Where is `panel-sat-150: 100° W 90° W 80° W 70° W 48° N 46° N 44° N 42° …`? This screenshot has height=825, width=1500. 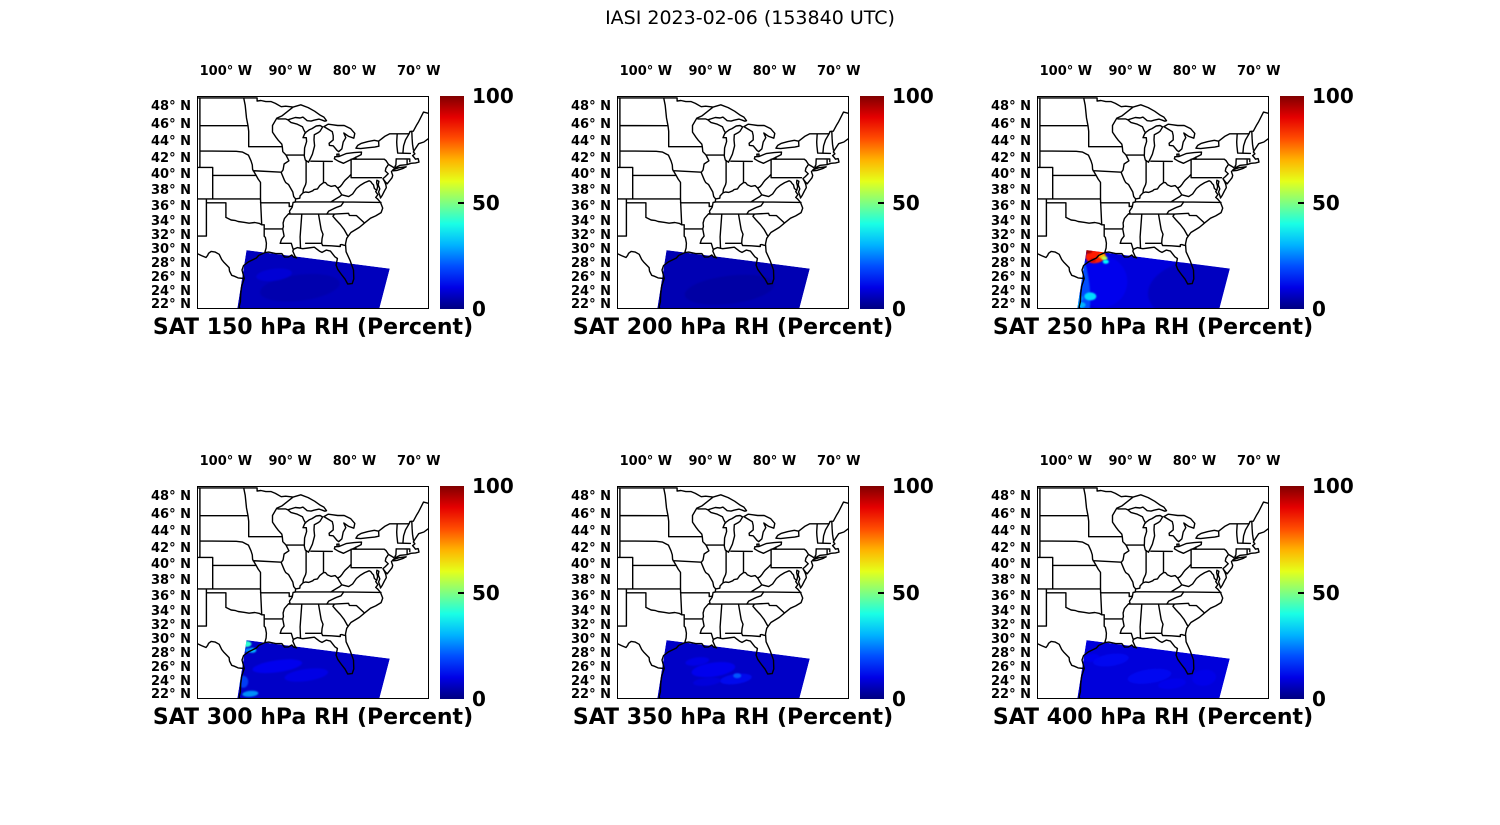 panel-sat-150: 100° W 90° W 80° W 70° W 48° N 46° N 44° N 42° … is located at coordinates (326, 207).